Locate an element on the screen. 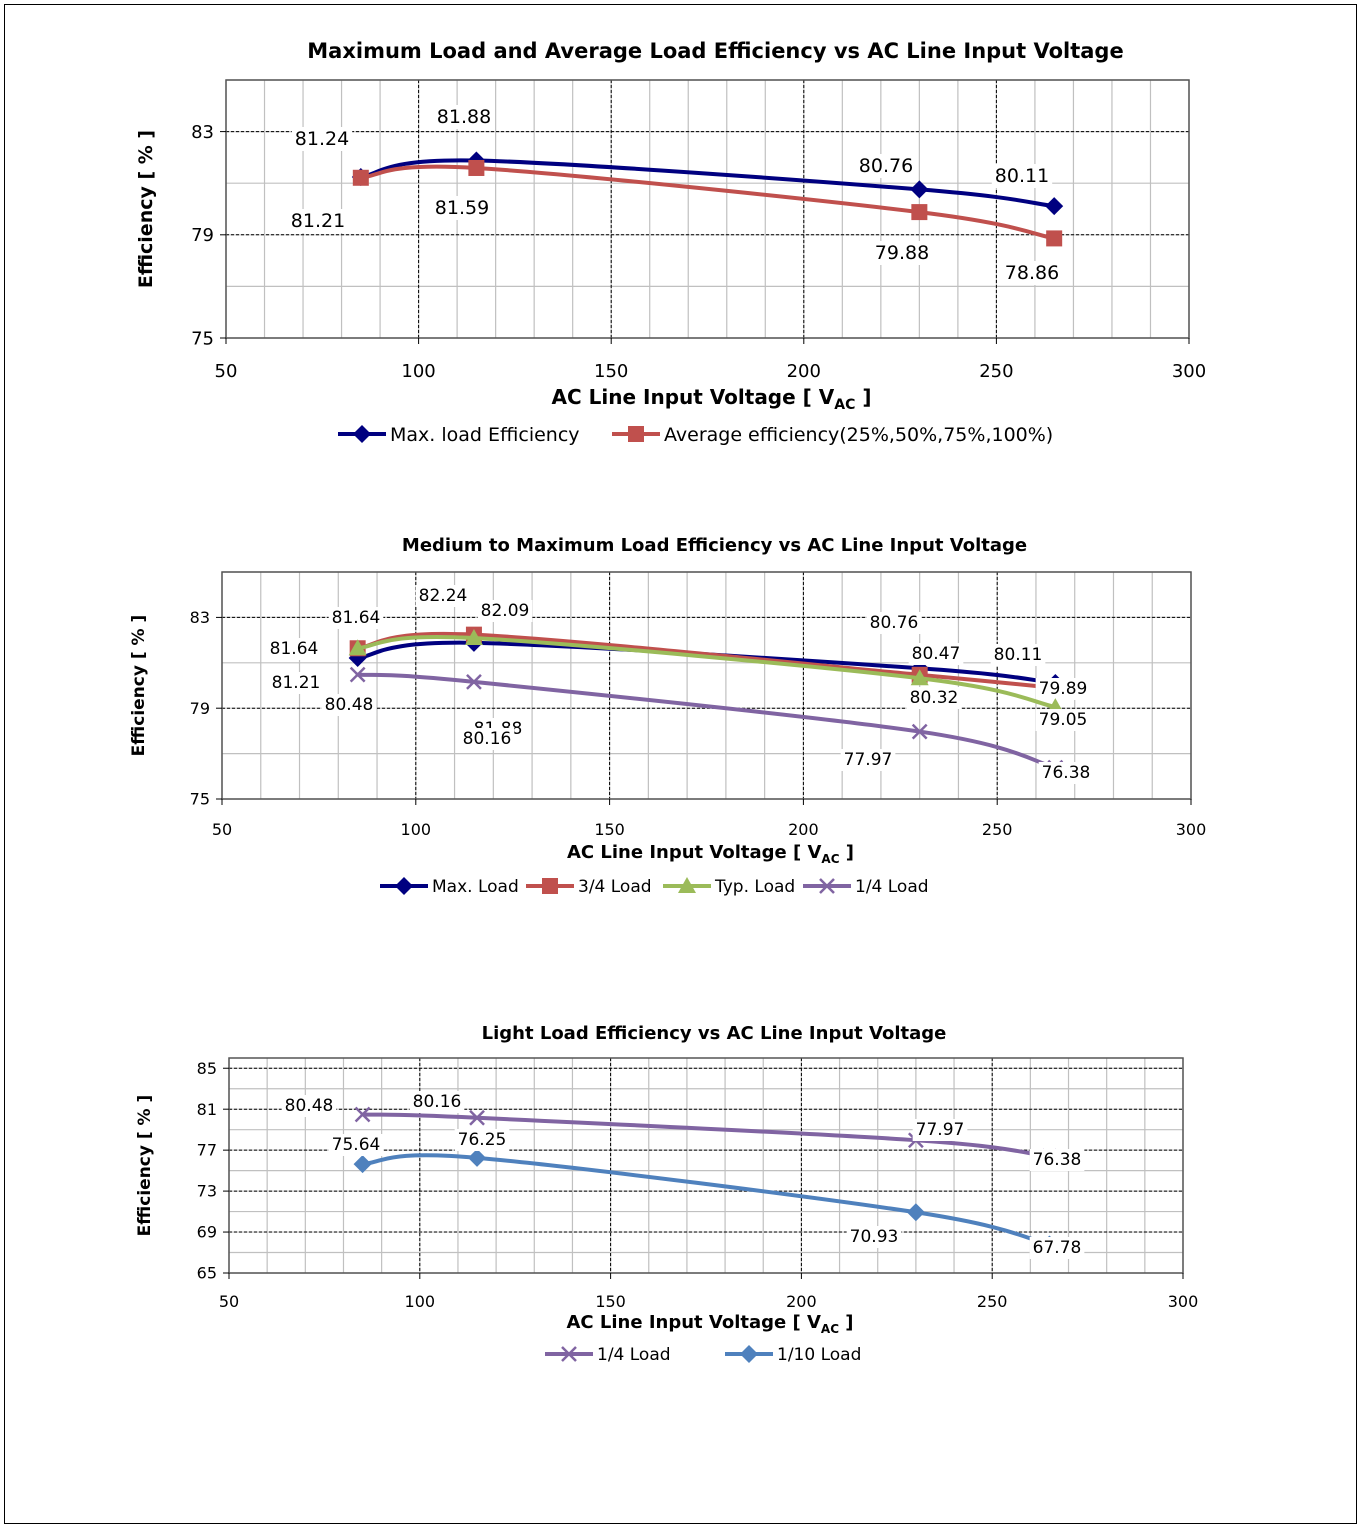  data-label: 82.24 is located at coordinates (443, 596).